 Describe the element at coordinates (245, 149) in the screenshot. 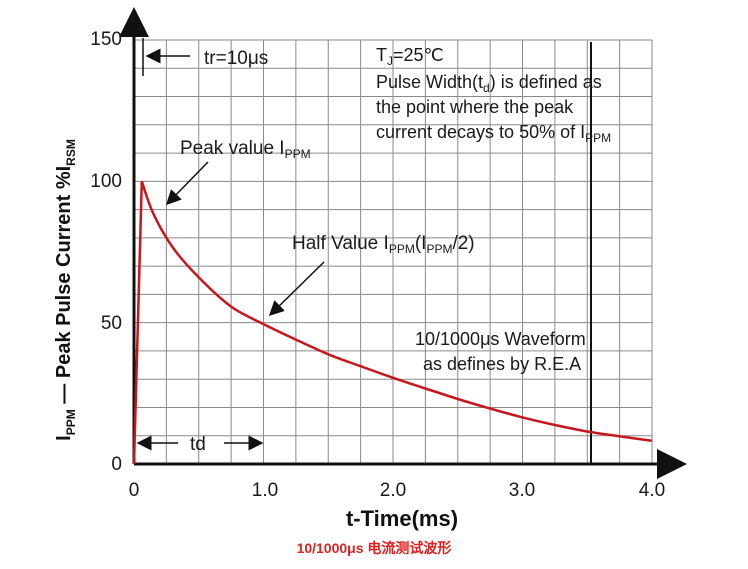

I see `peak-value-label: Peak value IPPM` at that location.